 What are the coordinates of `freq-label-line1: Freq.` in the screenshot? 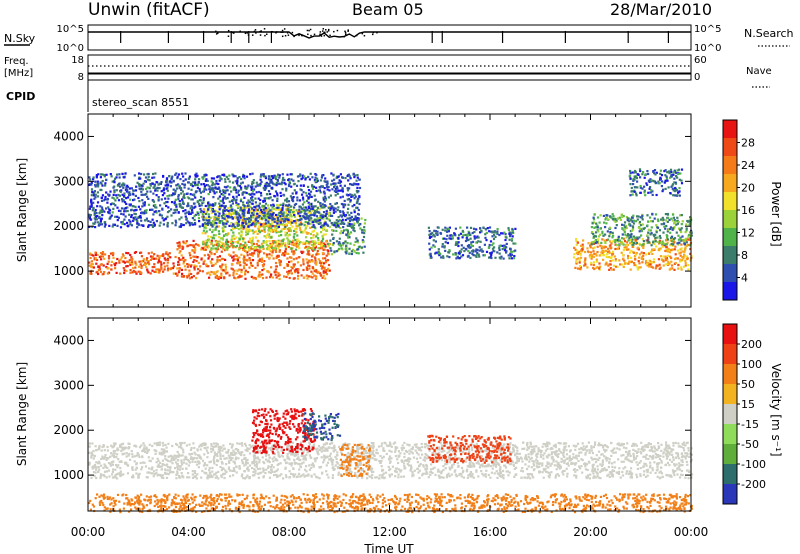 It's located at (16, 61).